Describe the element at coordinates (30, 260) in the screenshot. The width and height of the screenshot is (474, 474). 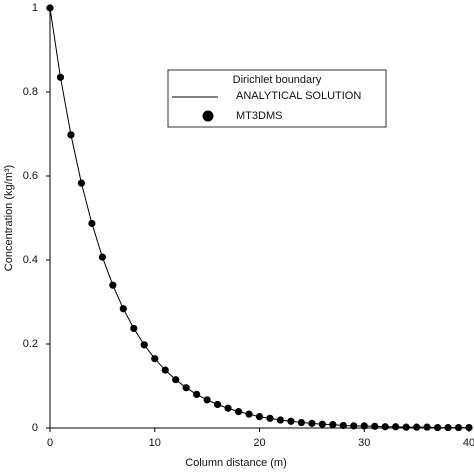
I see `y-tick-label: 0.4` at that location.